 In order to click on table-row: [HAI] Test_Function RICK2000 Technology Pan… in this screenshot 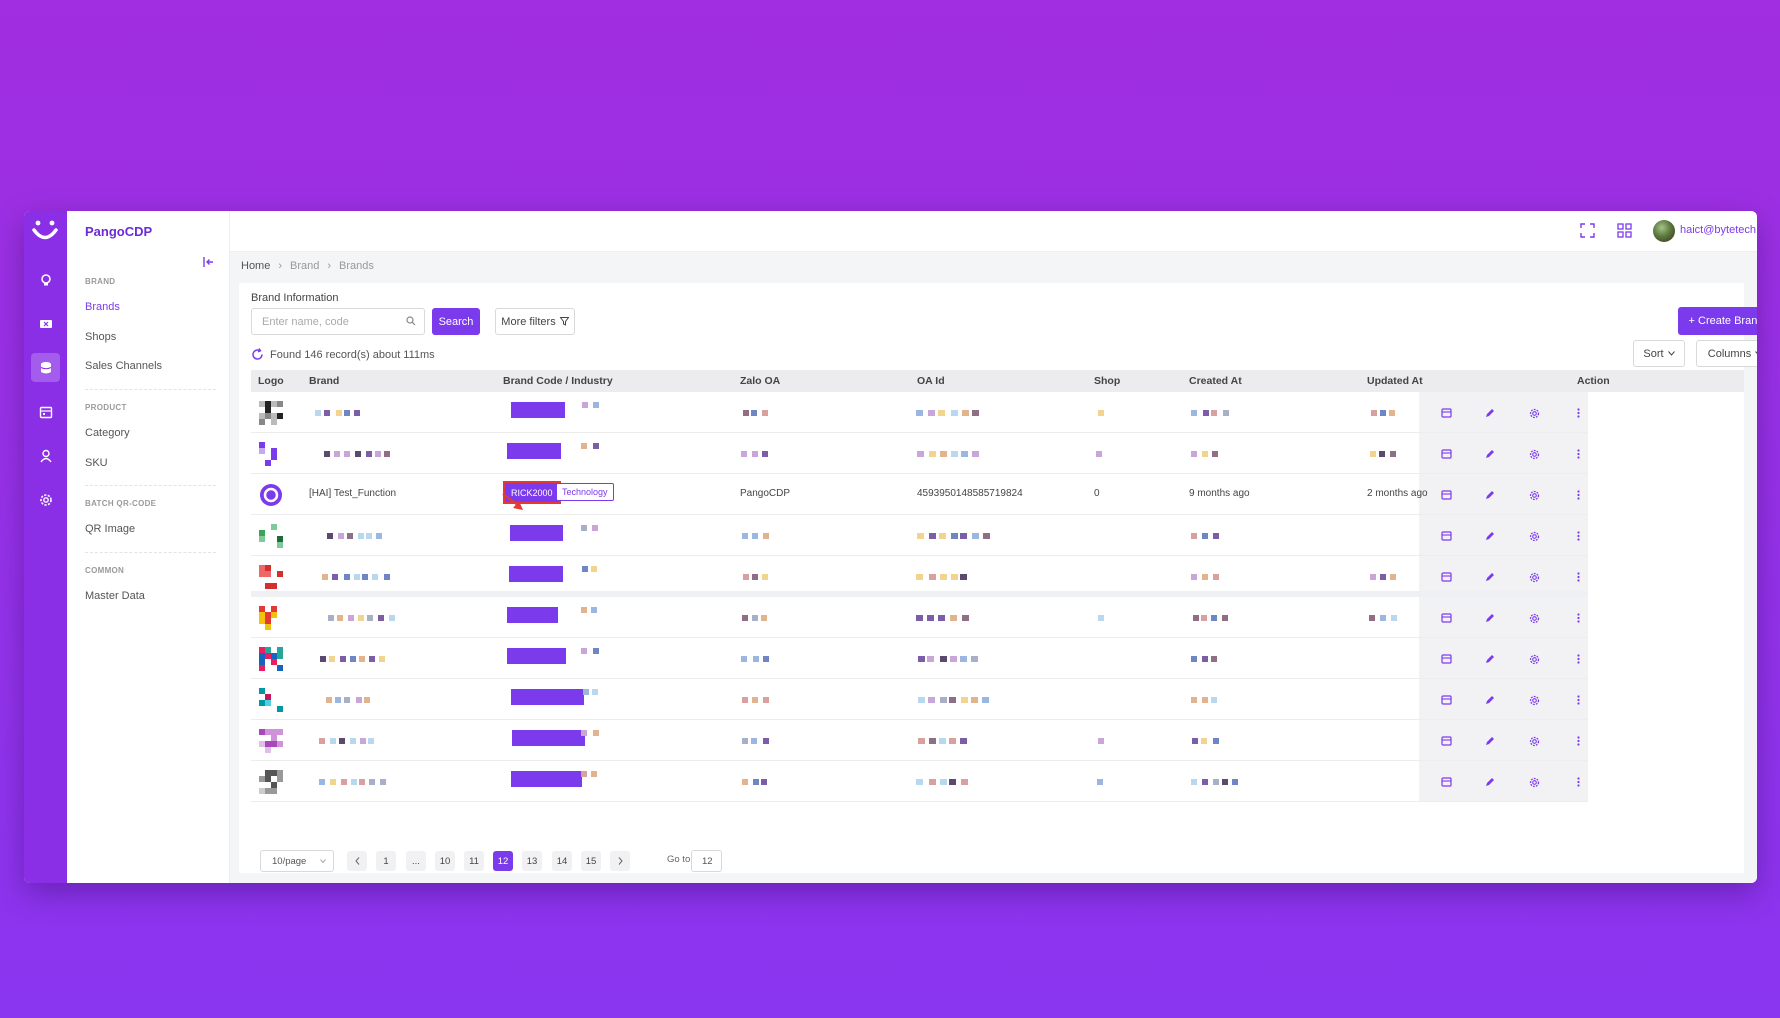, I will do `click(919, 494)`.